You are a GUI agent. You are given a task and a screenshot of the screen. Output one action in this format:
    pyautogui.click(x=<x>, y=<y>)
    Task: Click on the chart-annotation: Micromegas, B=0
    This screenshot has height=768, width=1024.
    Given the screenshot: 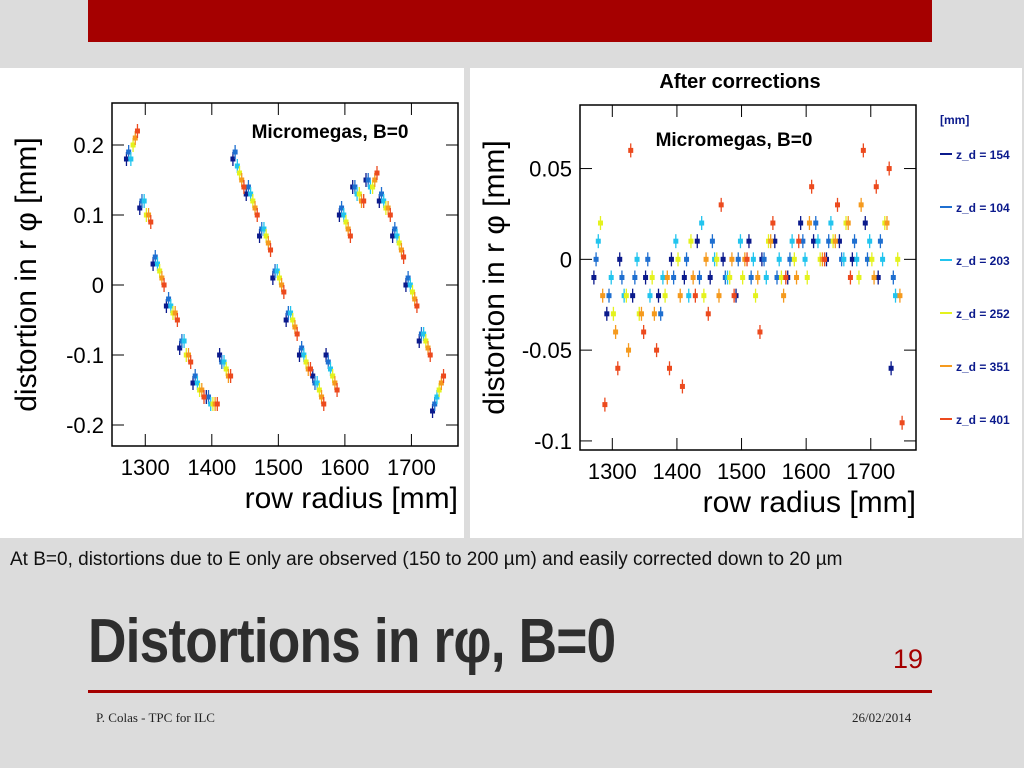 What is the action you would take?
    pyautogui.click(x=734, y=140)
    